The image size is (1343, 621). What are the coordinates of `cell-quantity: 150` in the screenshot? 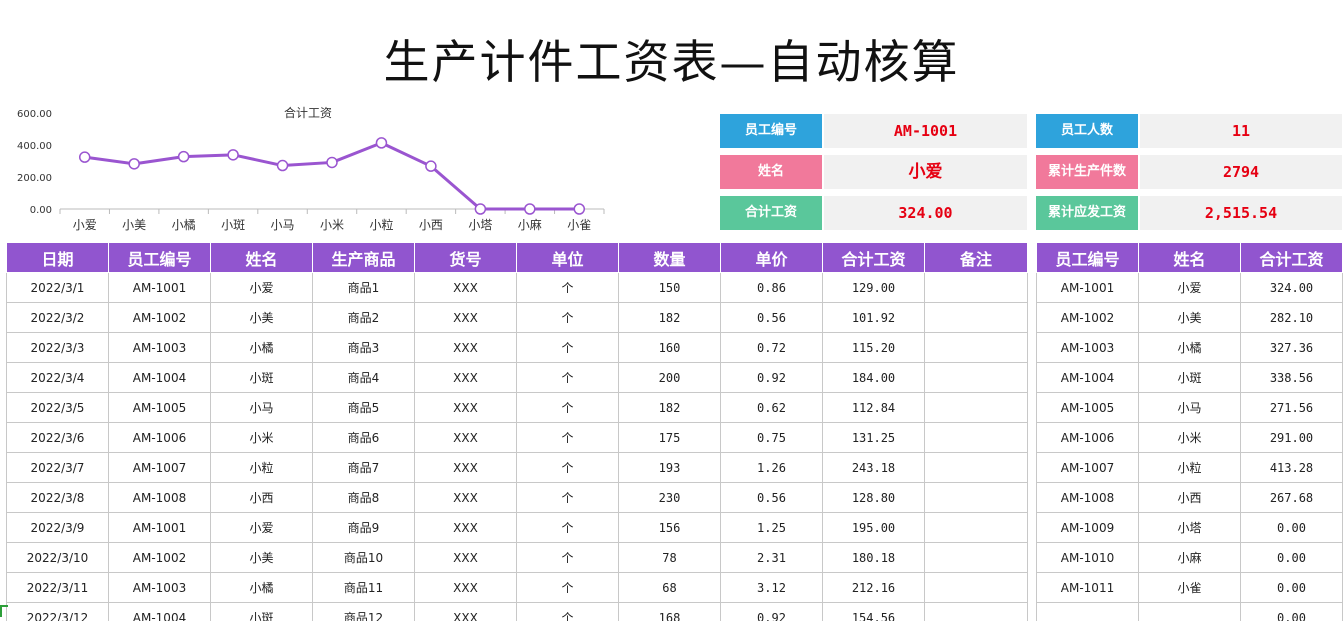 It's located at (669, 287).